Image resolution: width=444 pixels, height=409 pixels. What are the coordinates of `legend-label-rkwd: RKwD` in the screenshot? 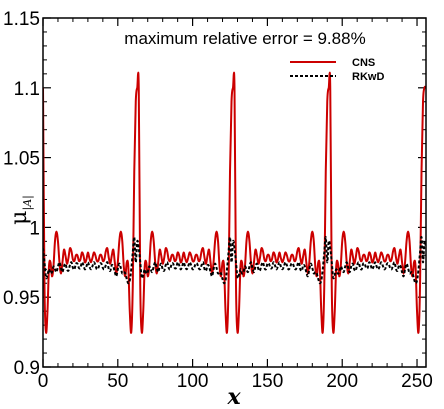 It's located at (368, 77).